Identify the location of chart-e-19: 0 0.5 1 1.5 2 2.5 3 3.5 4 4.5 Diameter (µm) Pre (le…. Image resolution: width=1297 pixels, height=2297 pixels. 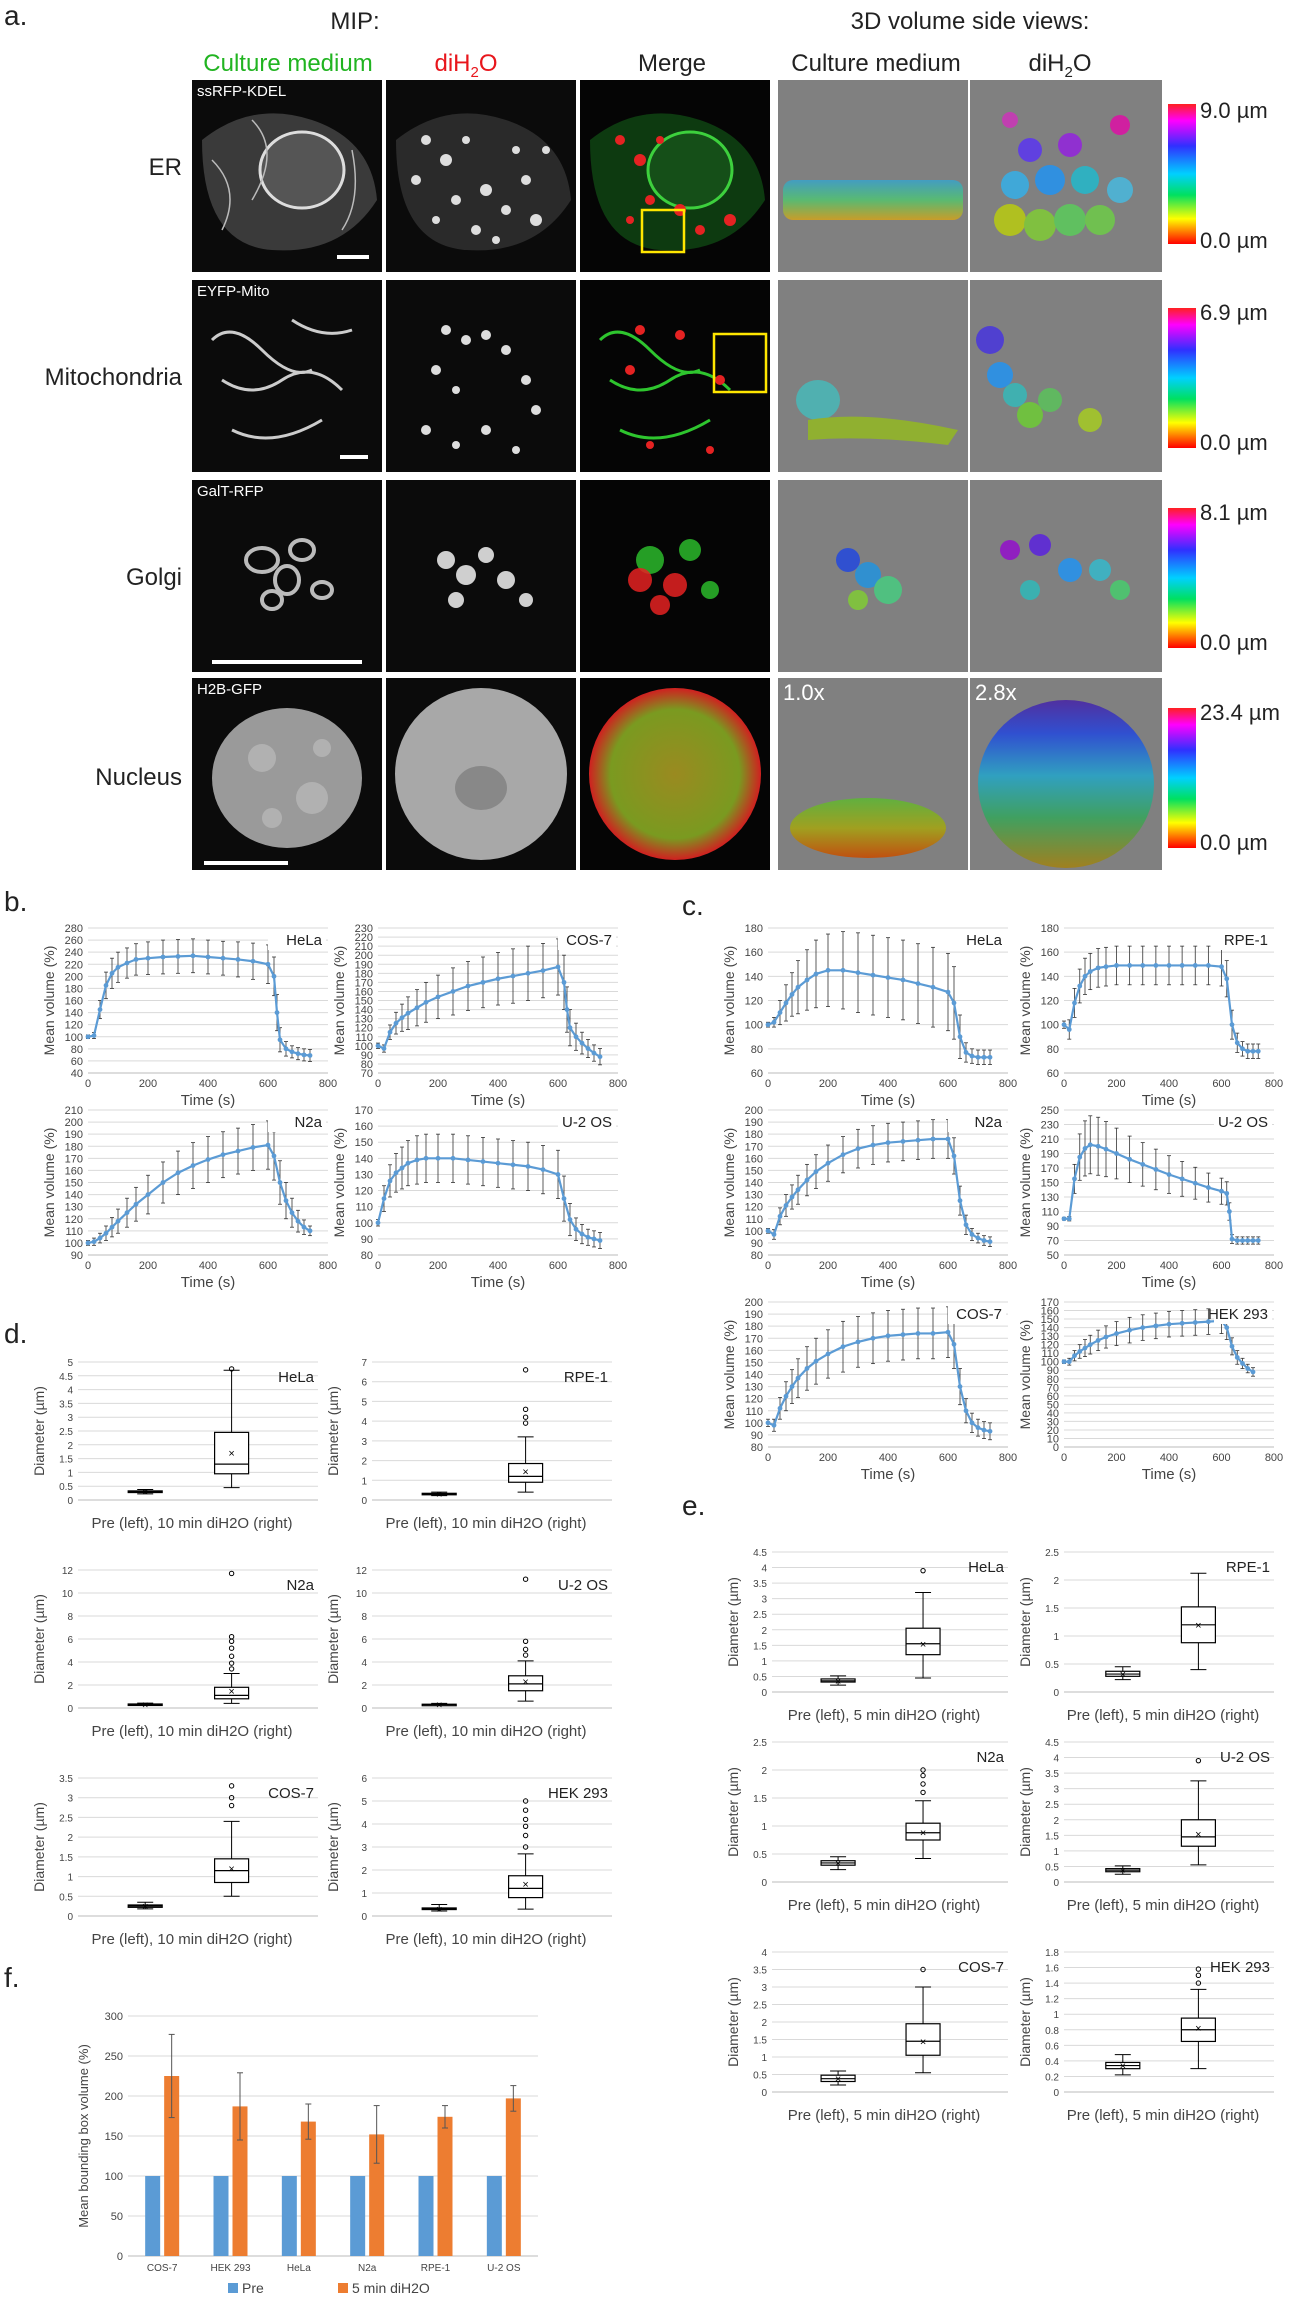
(1145, 1826).